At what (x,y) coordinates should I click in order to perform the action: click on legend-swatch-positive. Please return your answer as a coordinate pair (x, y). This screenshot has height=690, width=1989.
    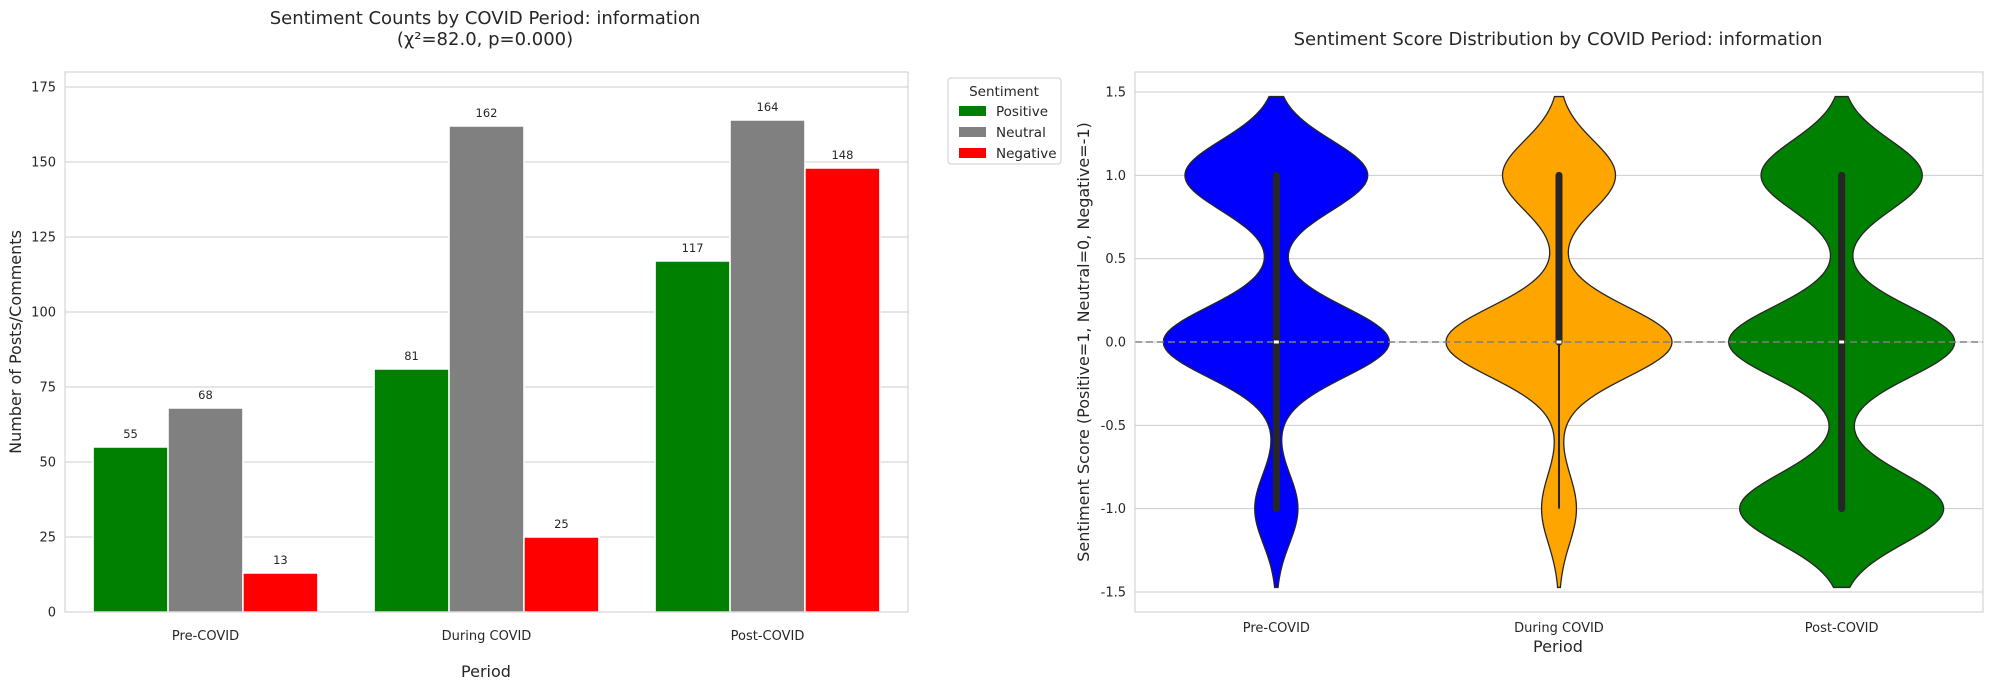
    Looking at the image, I should click on (972, 111).